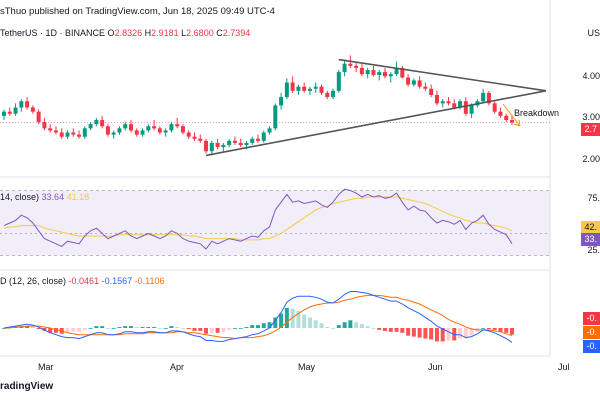  Describe the element at coordinates (591, 117) in the screenshot. I see `price-tick-3: 3.00` at that location.